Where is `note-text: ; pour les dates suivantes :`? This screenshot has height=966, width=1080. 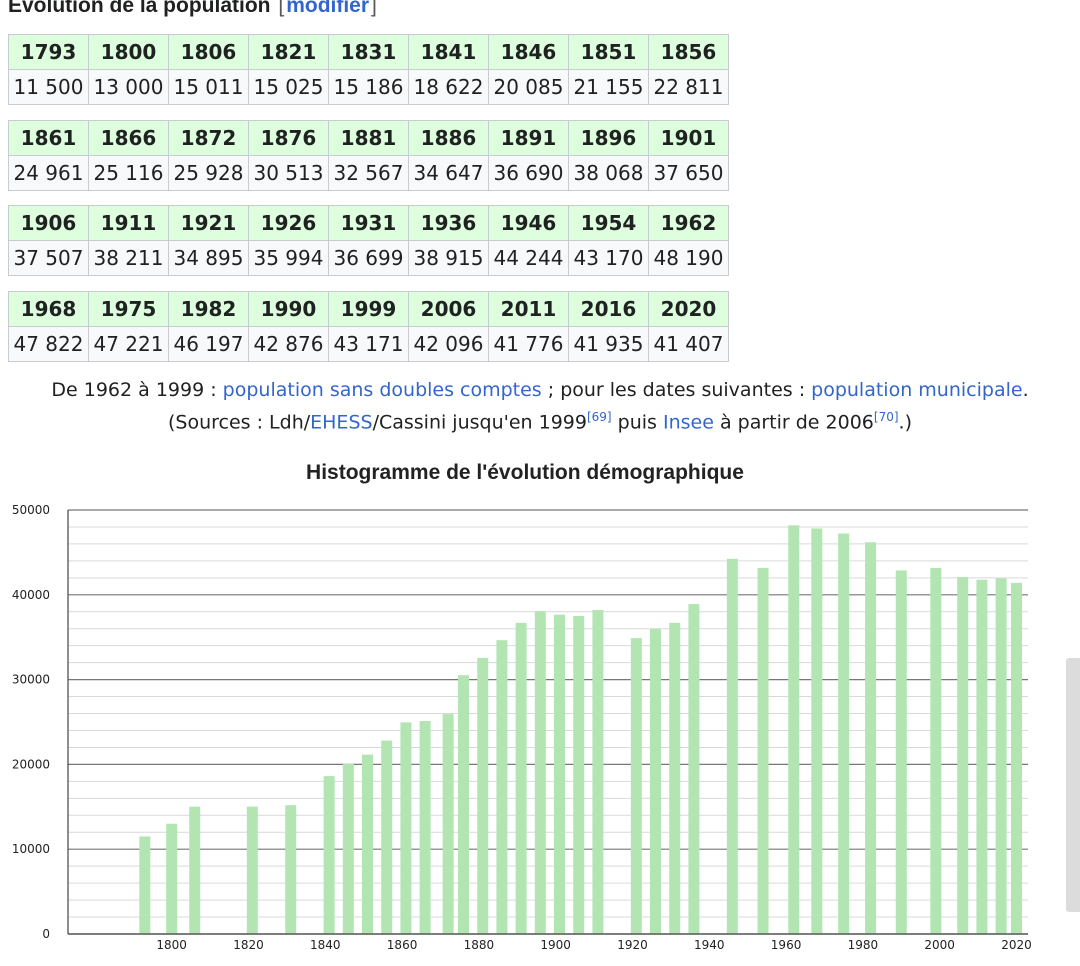
note-text: ; pour les dates suivantes : is located at coordinates (676, 390).